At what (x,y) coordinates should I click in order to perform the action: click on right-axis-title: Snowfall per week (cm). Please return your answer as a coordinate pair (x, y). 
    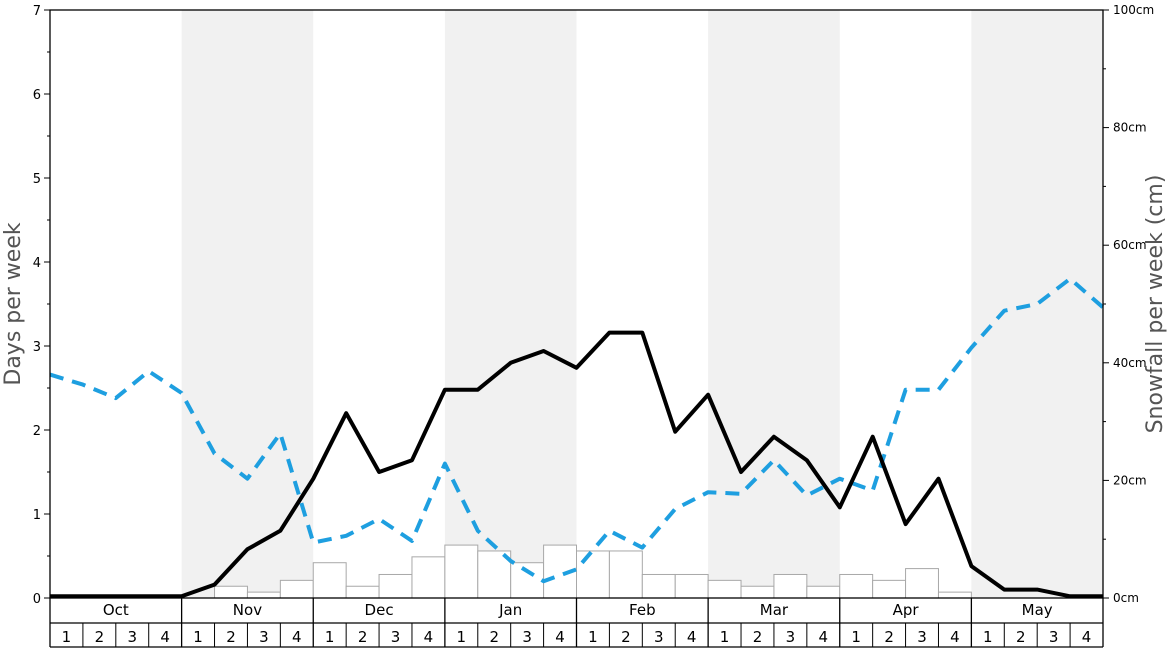
    Looking at the image, I should click on (1155, 304).